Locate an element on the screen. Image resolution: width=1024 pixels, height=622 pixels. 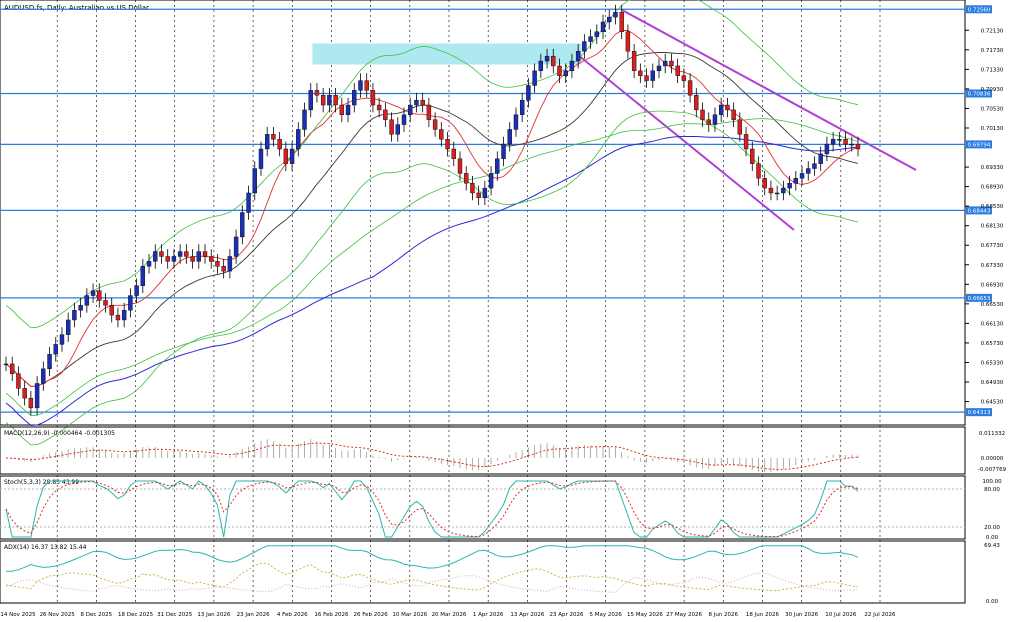
date-label-22: 22 Jul 2026 is located at coordinates (880, 615).